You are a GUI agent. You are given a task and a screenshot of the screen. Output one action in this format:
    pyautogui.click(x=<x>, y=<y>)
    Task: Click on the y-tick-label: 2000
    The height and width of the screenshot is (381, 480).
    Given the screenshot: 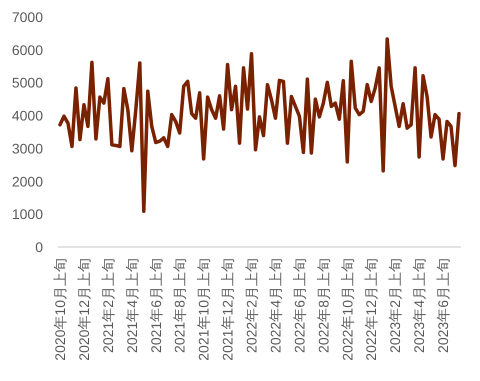 What is the action you would take?
    pyautogui.click(x=28, y=181)
    